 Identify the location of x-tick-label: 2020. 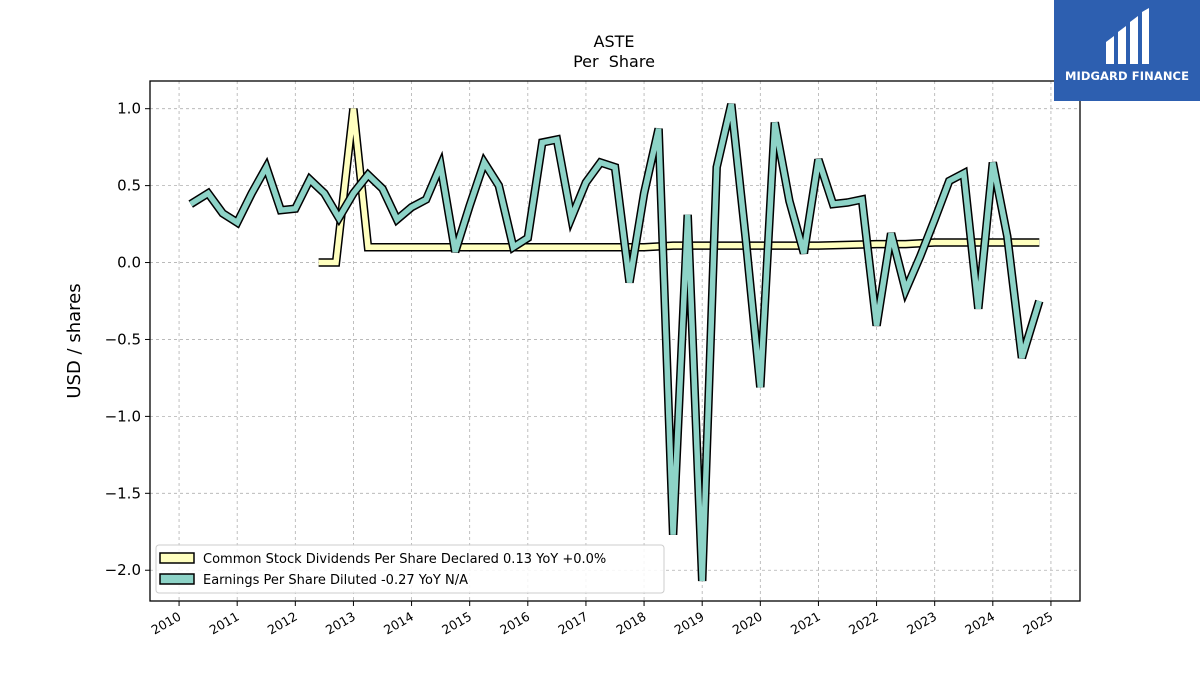
(747, 623).